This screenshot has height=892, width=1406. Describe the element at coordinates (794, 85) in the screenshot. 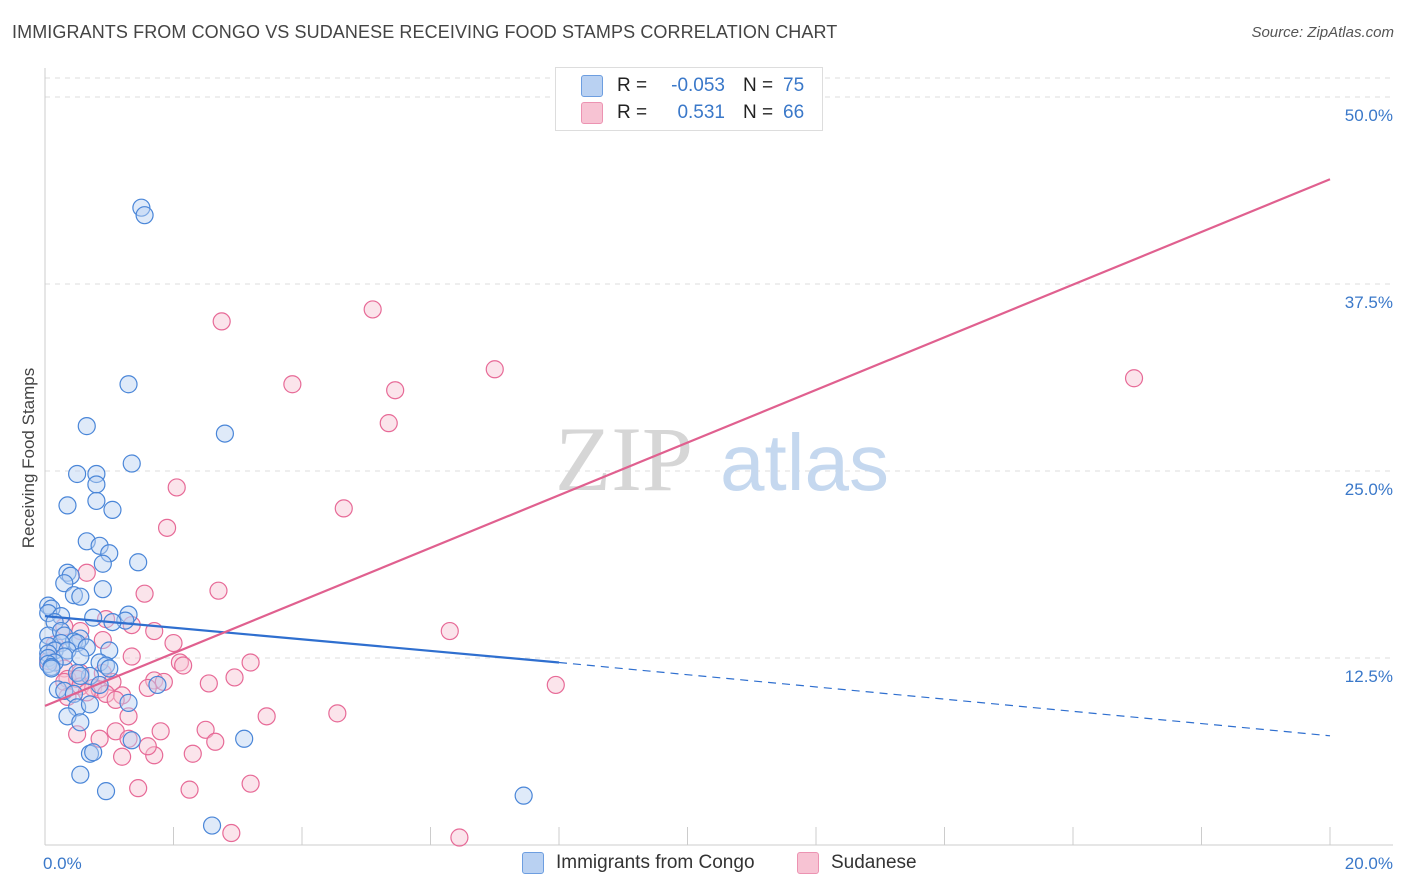

I see `legend-n-value: 75` at that location.